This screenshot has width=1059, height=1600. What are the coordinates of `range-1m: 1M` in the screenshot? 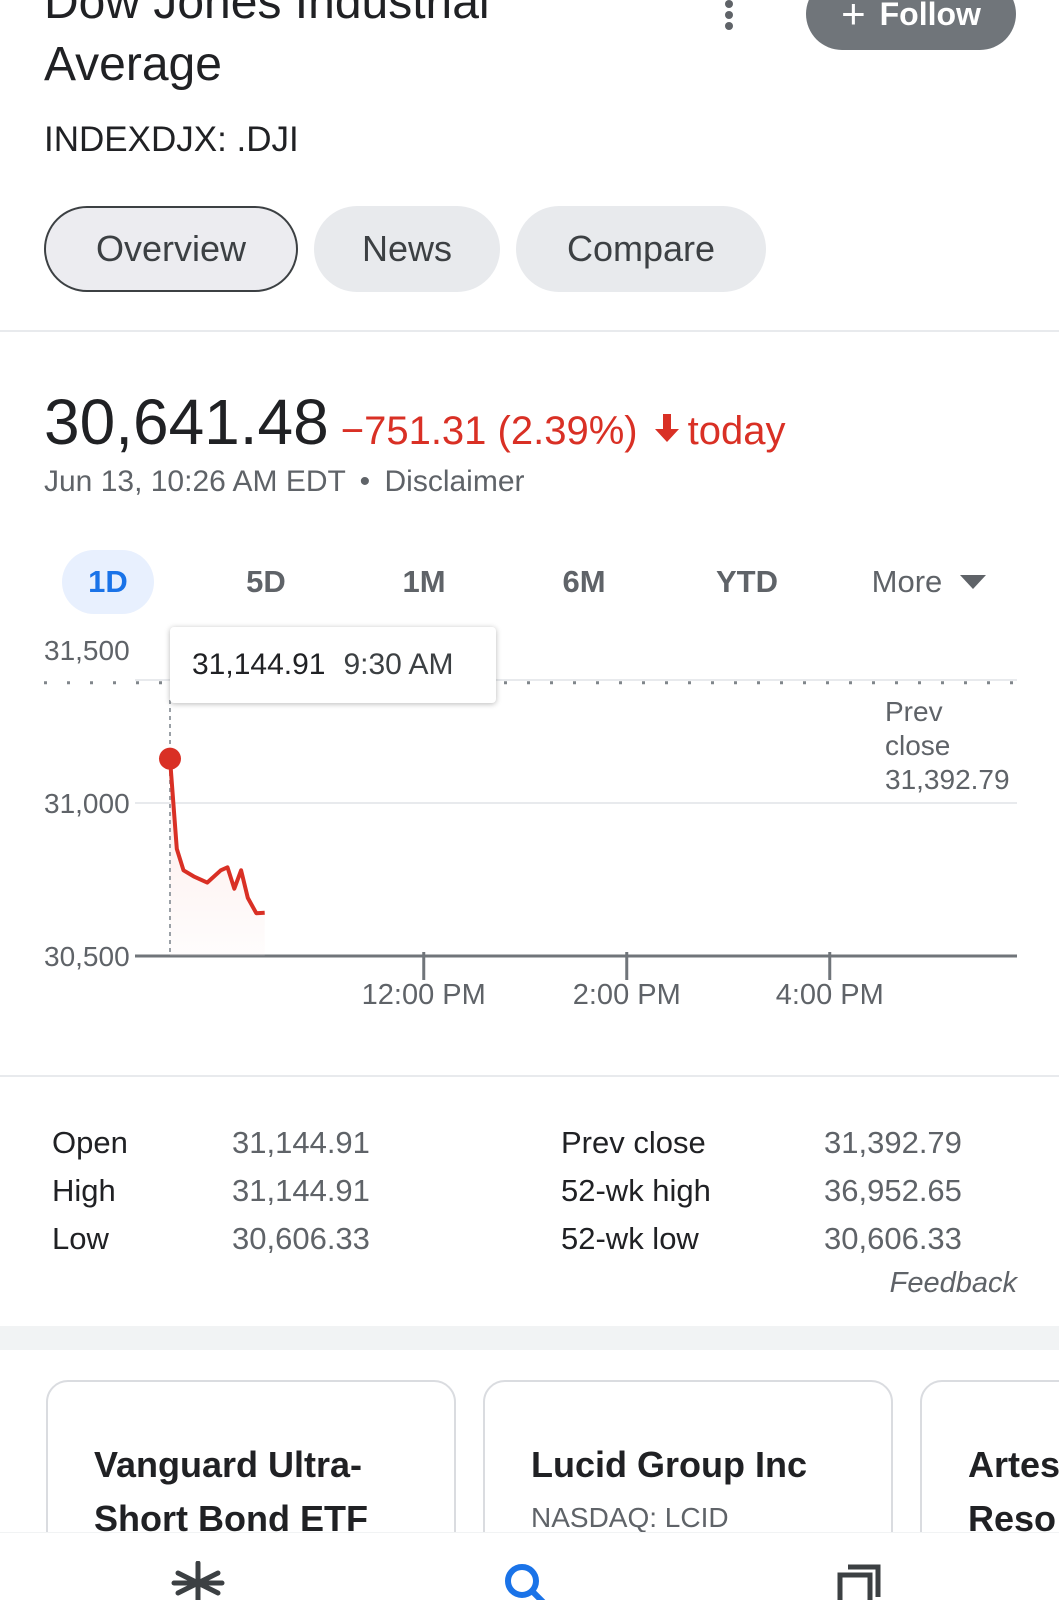 It's located at (424, 581).